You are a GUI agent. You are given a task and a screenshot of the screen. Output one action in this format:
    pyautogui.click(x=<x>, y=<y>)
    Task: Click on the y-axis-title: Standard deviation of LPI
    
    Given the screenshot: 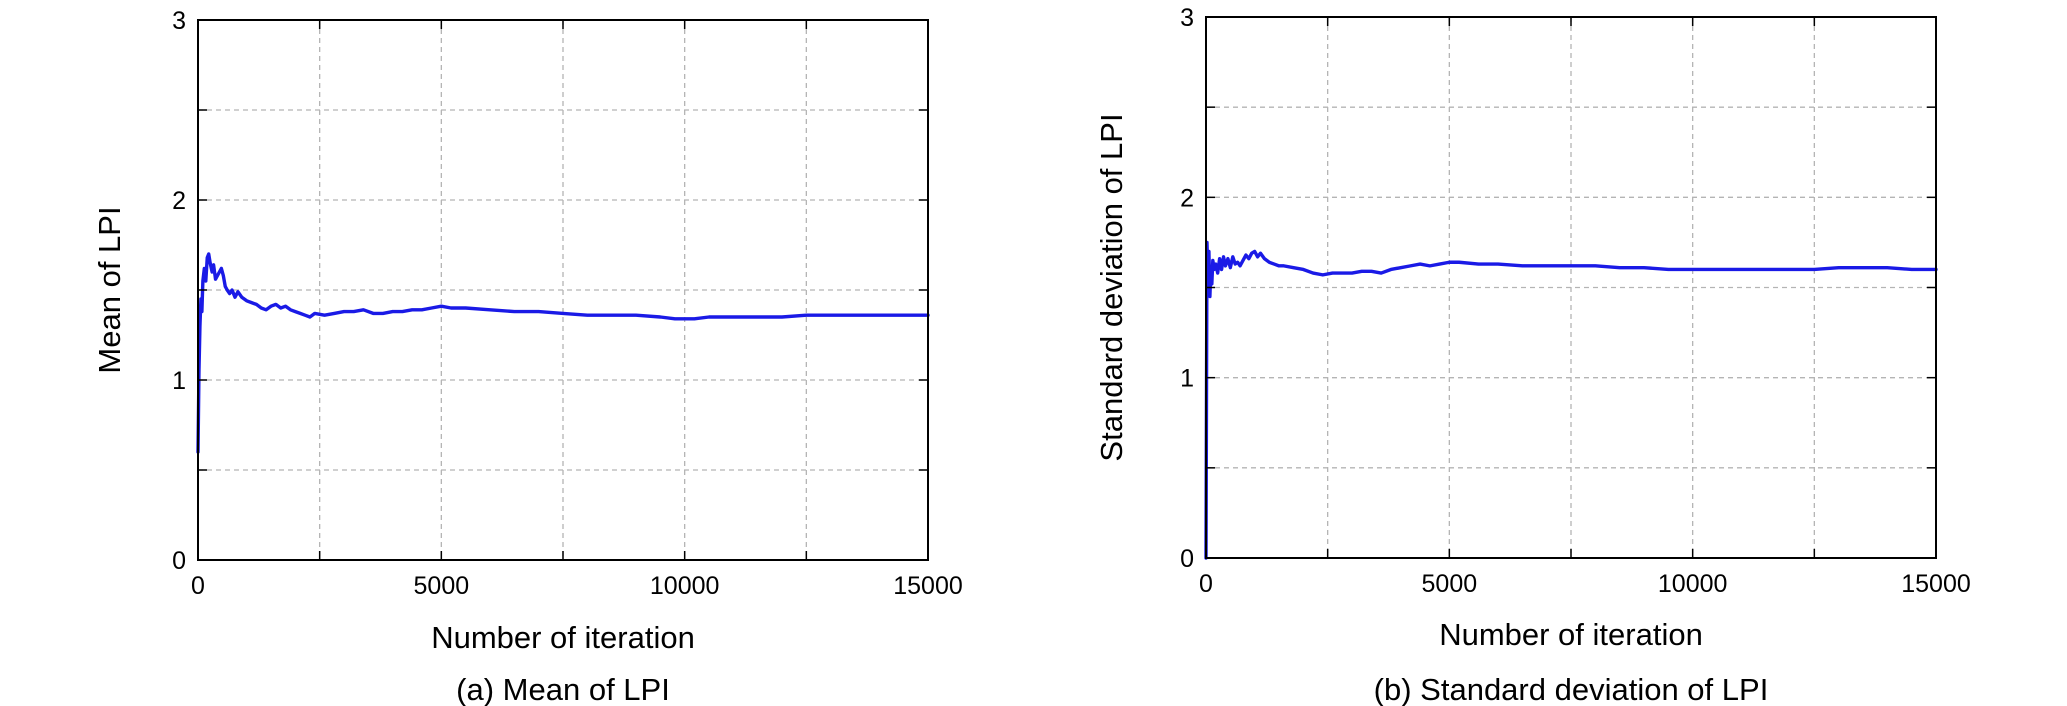 What is the action you would take?
    pyautogui.click(x=1111, y=287)
    